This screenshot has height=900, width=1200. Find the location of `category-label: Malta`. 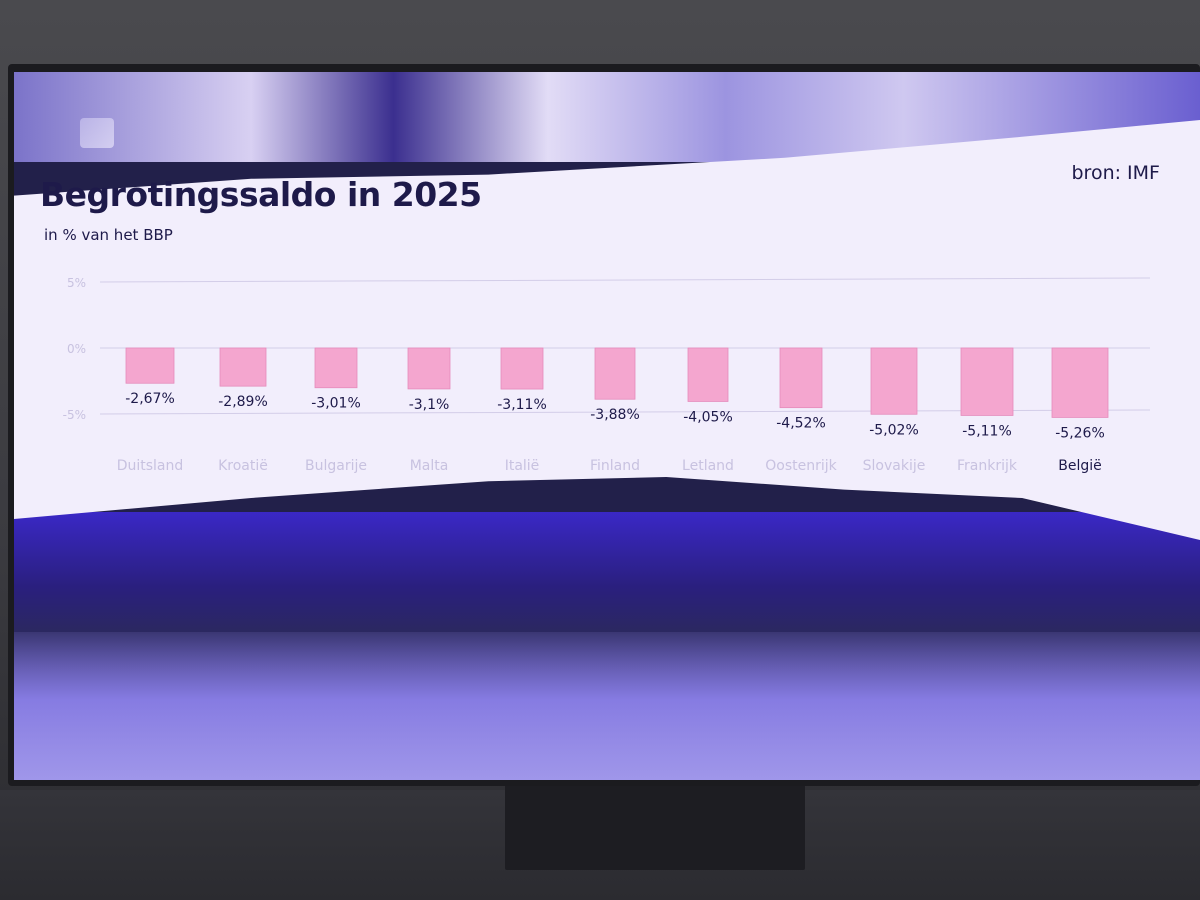

category-label: Malta is located at coordinates (429, 466).